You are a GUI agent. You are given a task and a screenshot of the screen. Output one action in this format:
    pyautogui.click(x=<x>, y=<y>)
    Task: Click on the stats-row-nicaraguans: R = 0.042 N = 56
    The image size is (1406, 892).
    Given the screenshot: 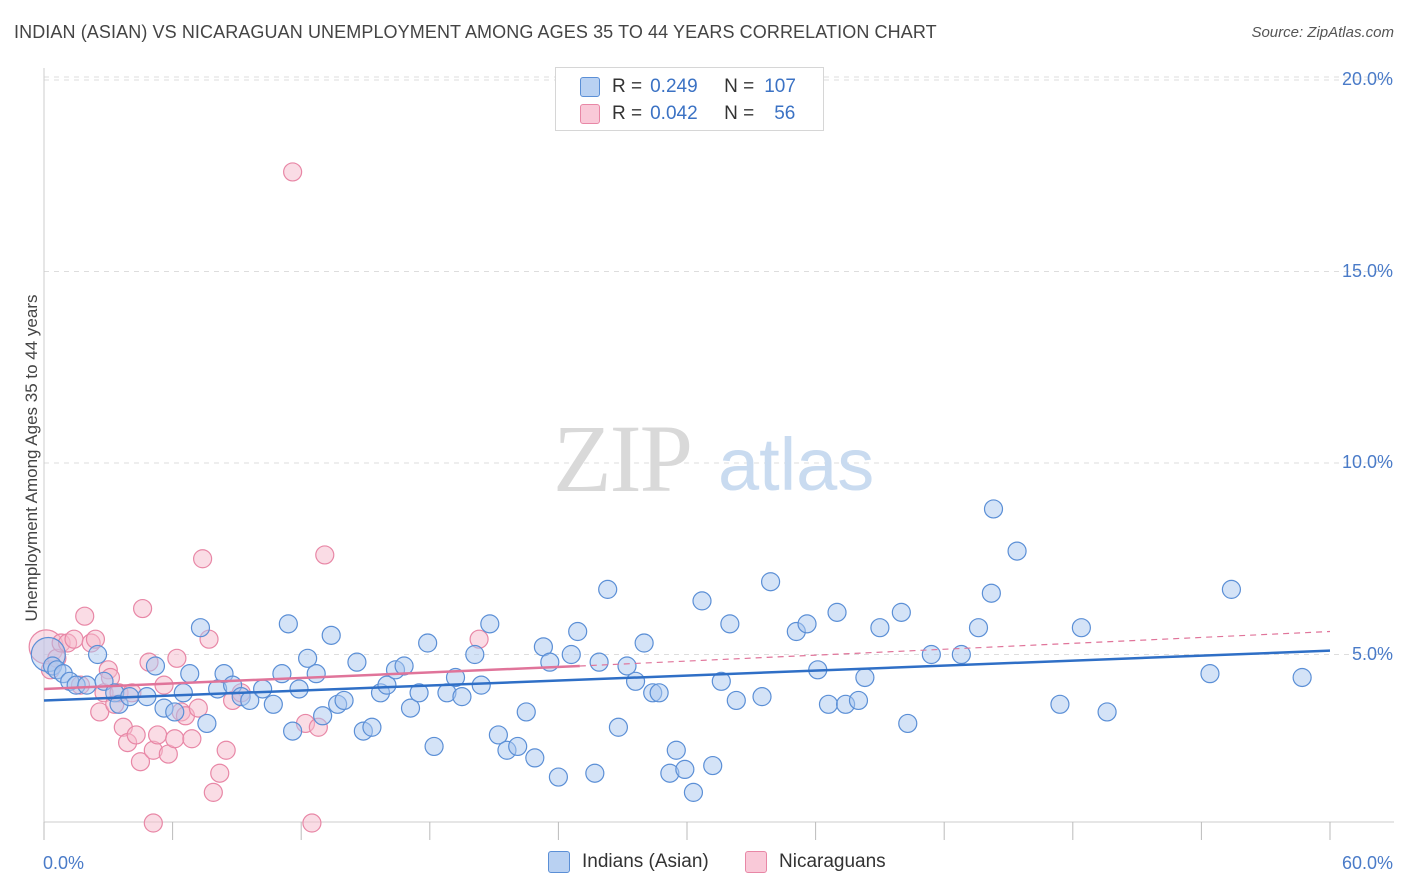 What is the action you would take?
    pyautogui.click(x=687, y=114)
    